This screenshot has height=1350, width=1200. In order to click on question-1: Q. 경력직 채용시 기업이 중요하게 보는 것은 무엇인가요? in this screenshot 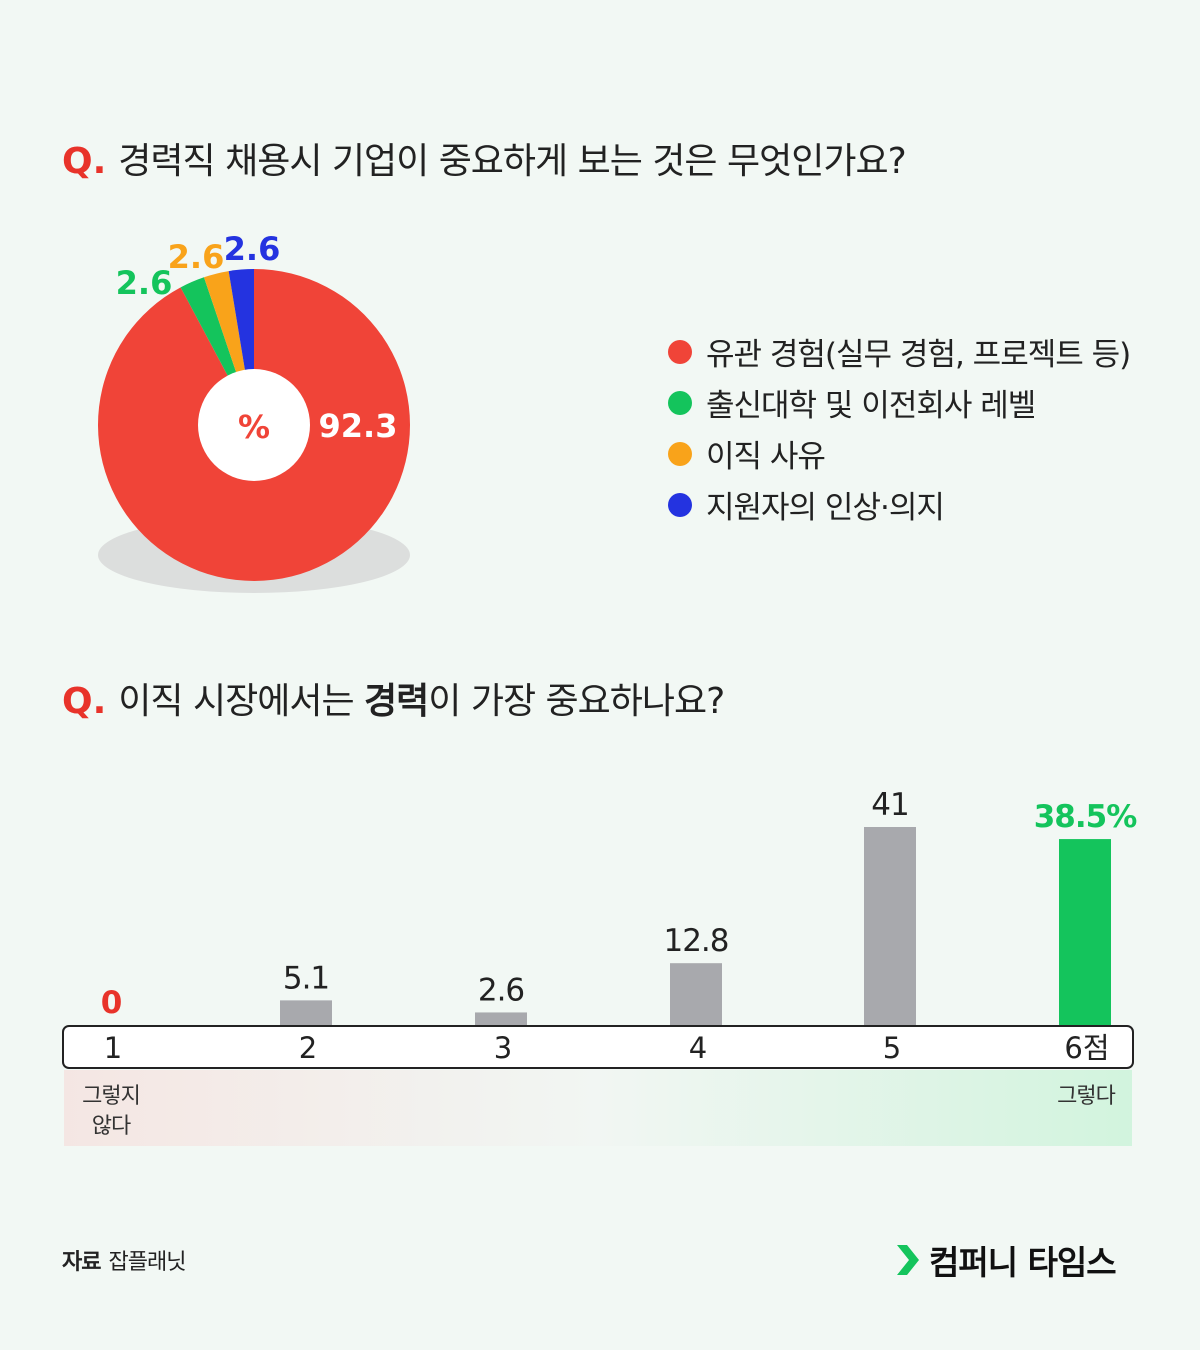, I will do `click(484, 158)`.